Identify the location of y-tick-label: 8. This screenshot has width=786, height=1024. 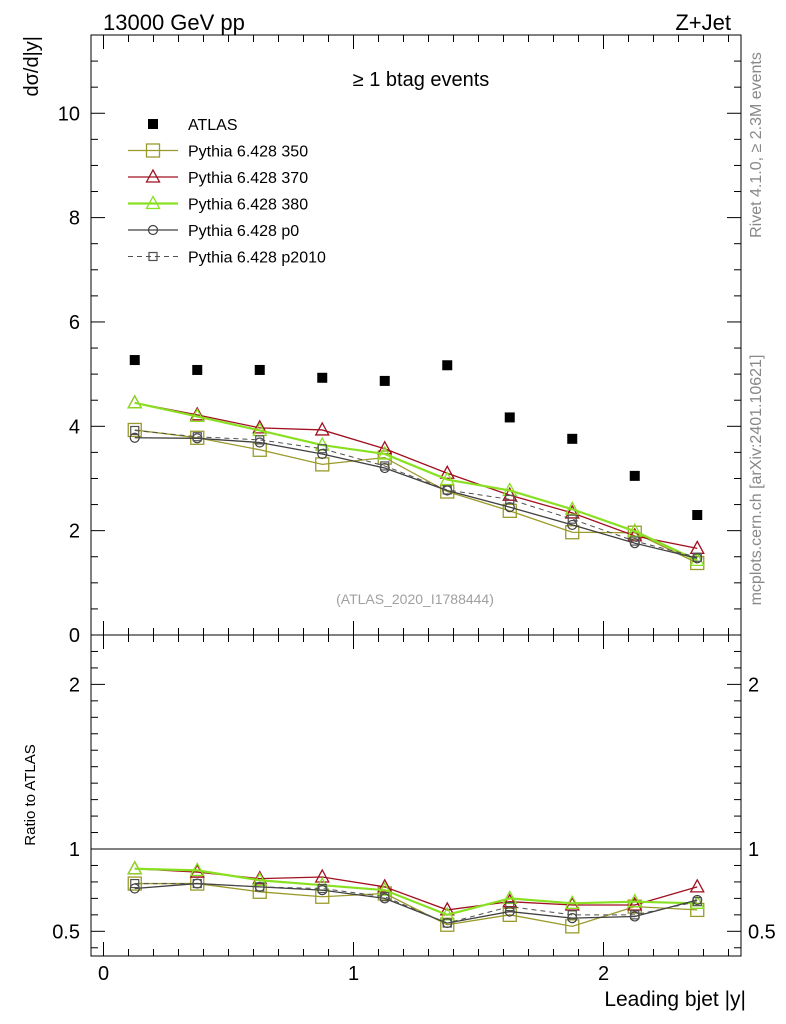
(74, 219).